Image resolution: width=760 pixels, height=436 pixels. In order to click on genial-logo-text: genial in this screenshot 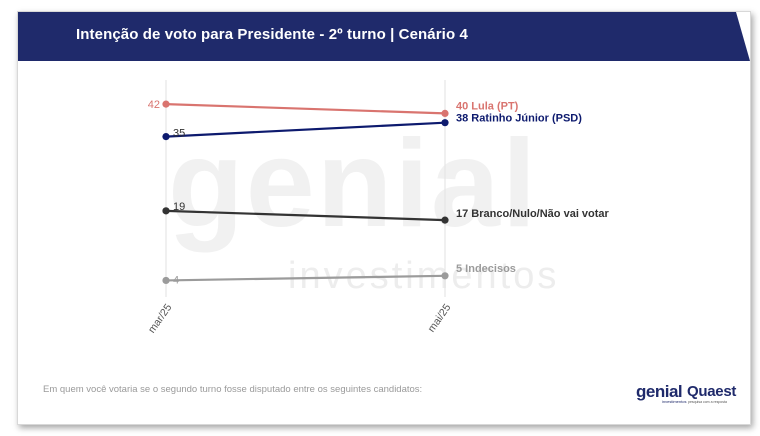, I will do `click(659, 391)`.